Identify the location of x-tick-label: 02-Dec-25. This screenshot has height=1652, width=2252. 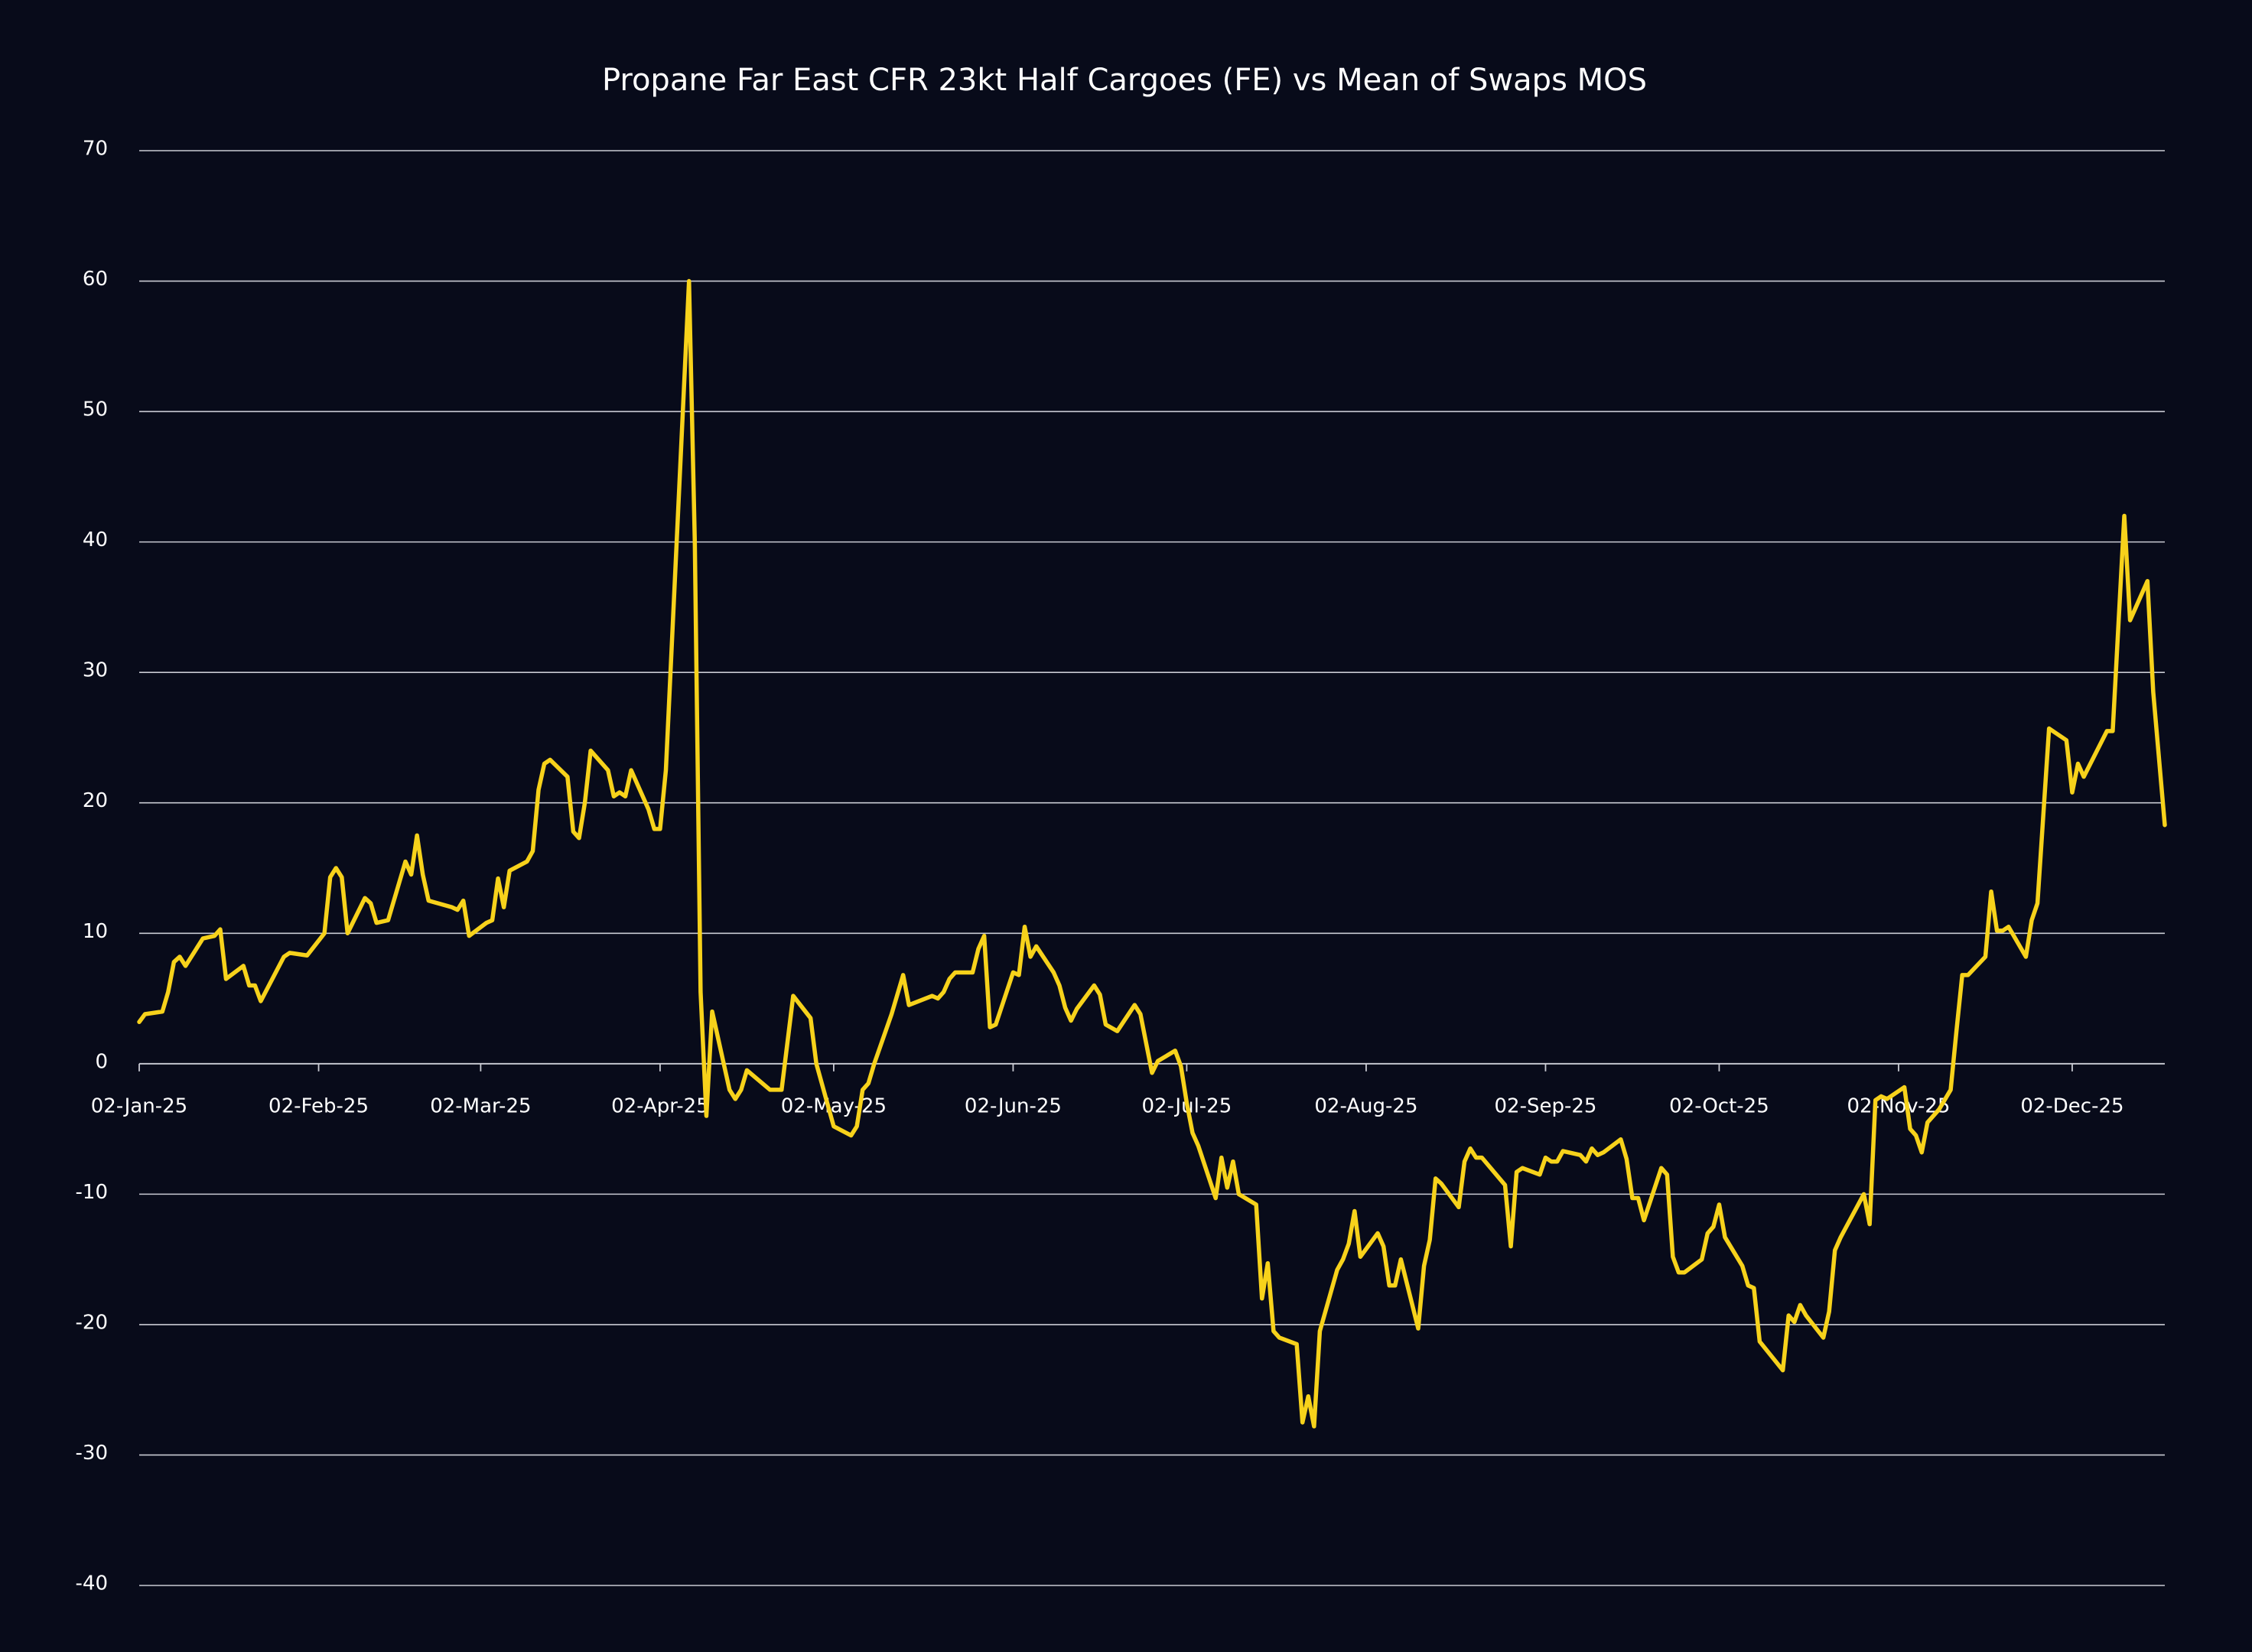
(2072, 1105).